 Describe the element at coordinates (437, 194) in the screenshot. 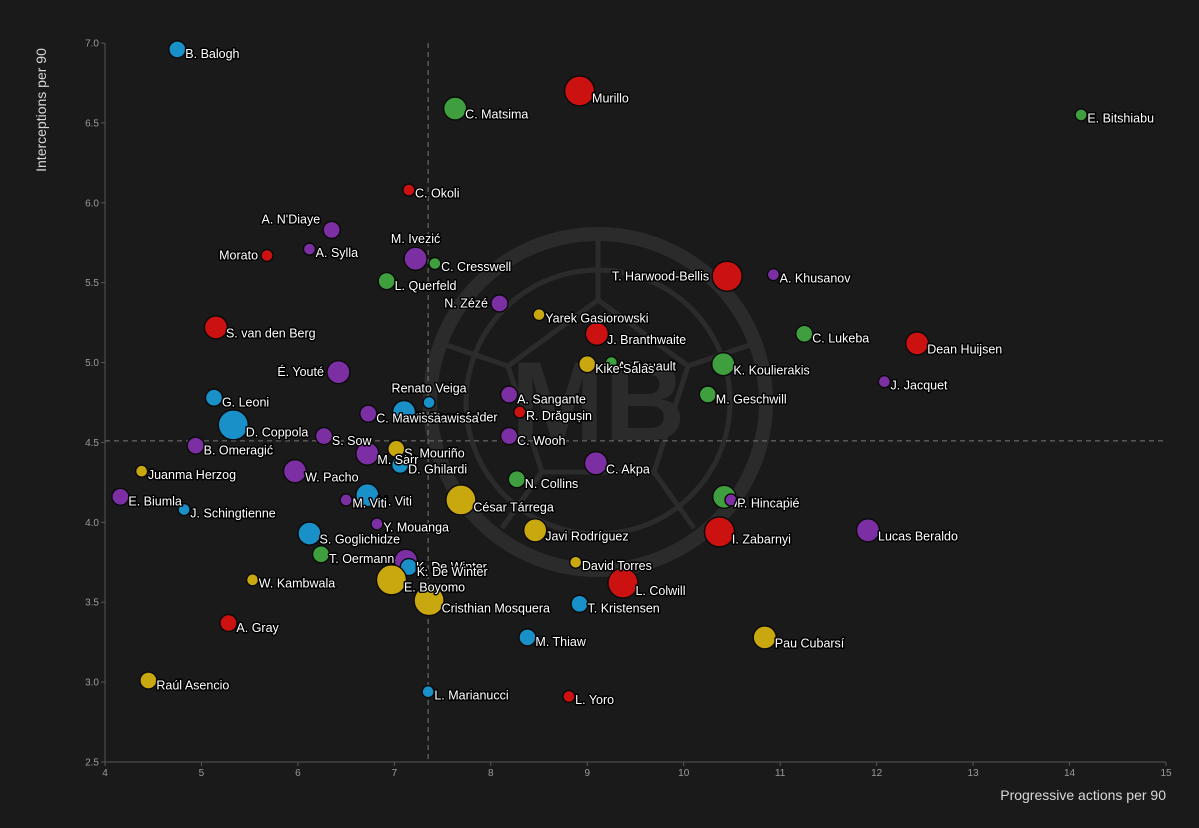

I see `point-label: C. Okoli` at that location.